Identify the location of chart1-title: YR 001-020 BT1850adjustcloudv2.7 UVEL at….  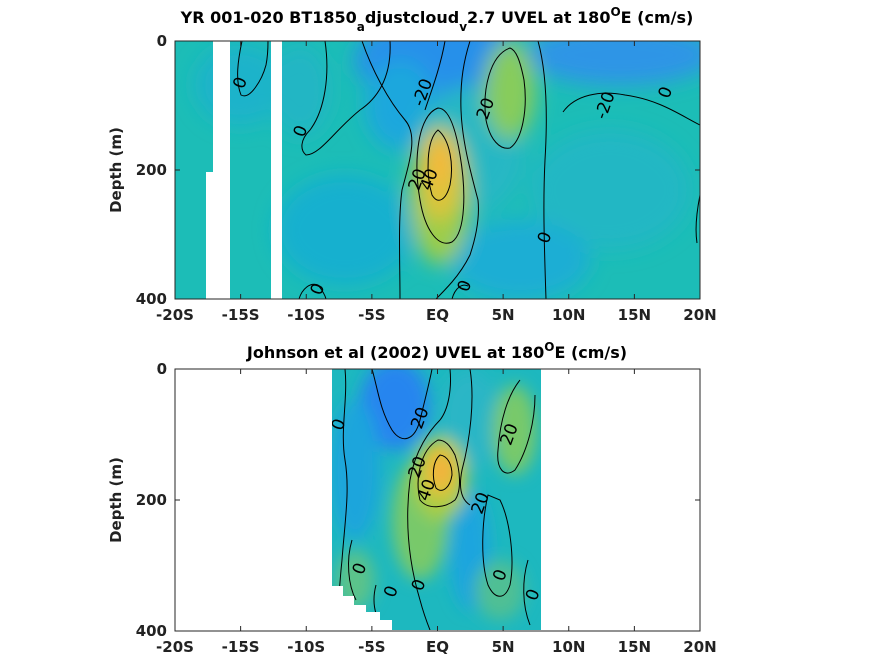
(437, 19).